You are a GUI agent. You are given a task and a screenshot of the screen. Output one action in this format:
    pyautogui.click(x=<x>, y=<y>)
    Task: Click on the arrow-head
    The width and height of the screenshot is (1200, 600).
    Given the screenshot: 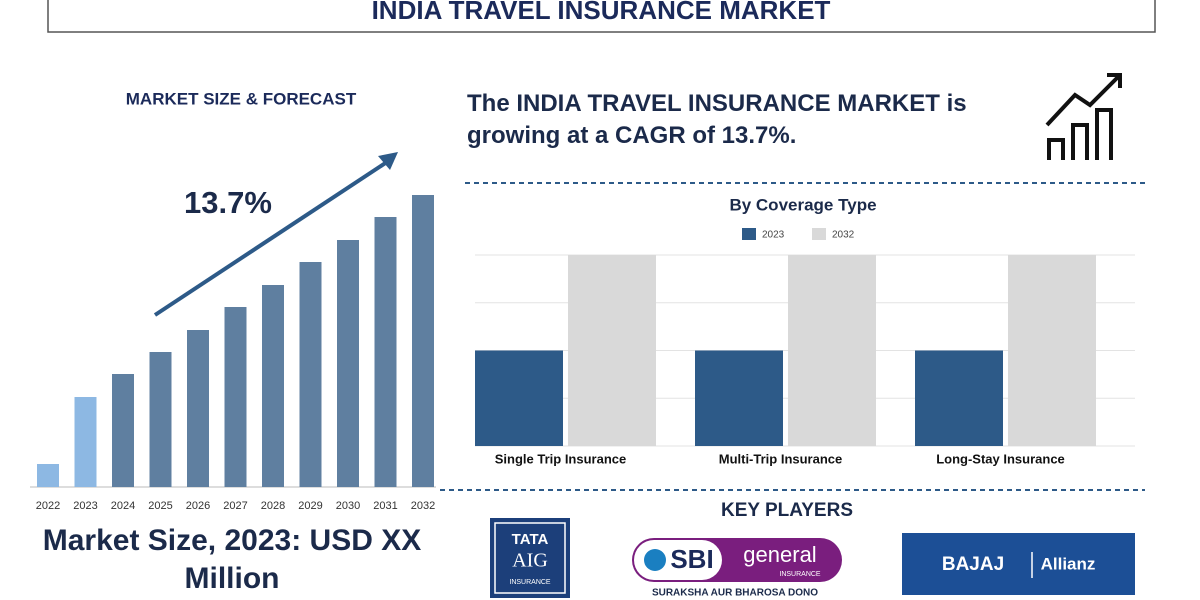 What is the action you would take?
    pyautogui.click(x=388, y=161)
    